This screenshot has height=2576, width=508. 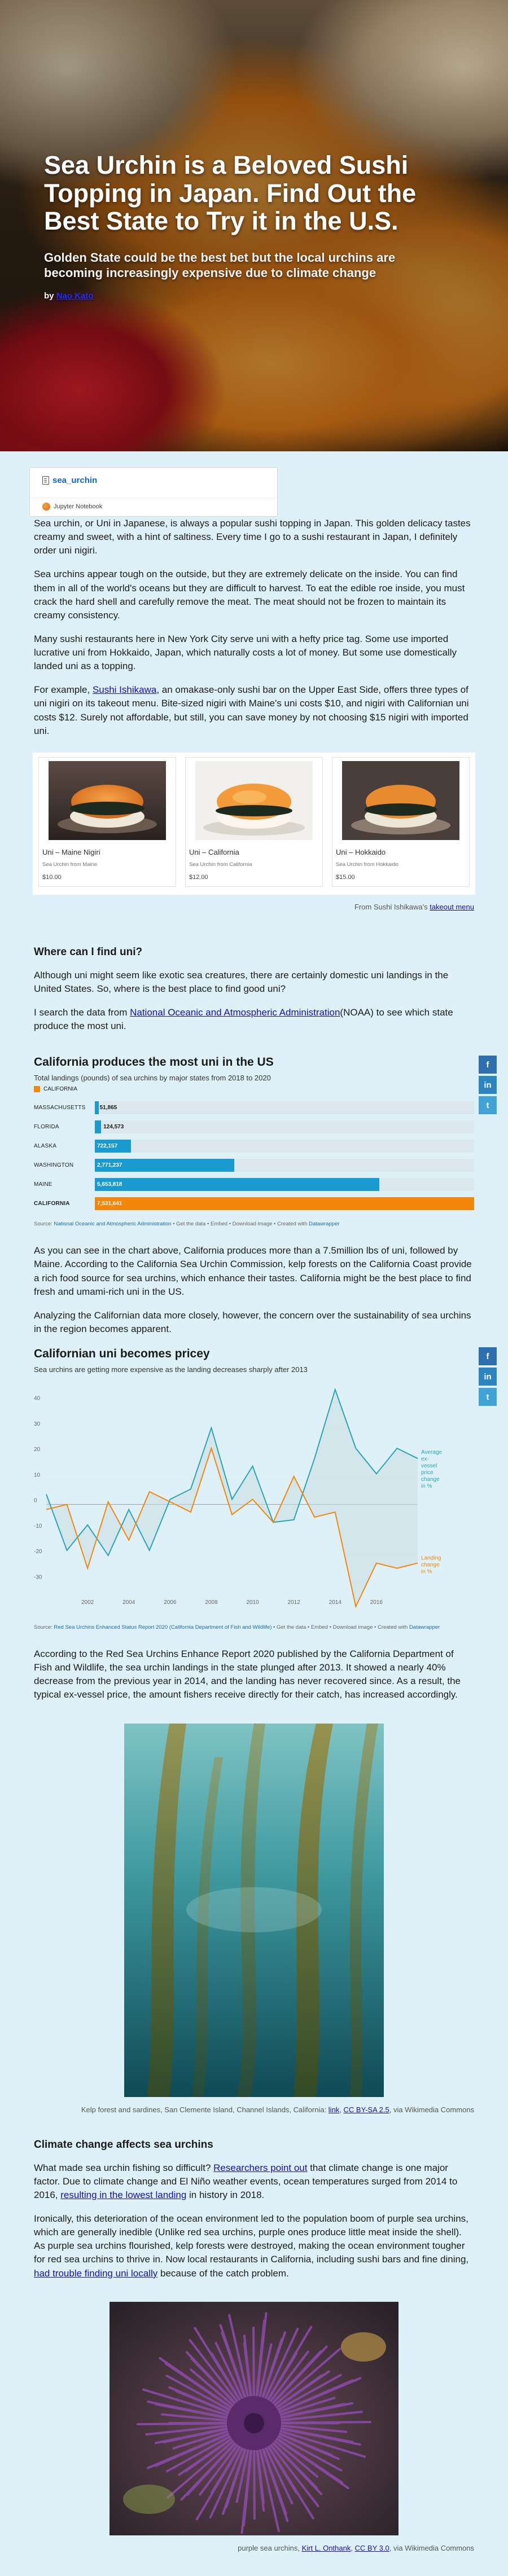 What do you see at coordinates (37, 1089) in the screenshot?
I see `legend-swatch` at bounding box center [37, 1089].